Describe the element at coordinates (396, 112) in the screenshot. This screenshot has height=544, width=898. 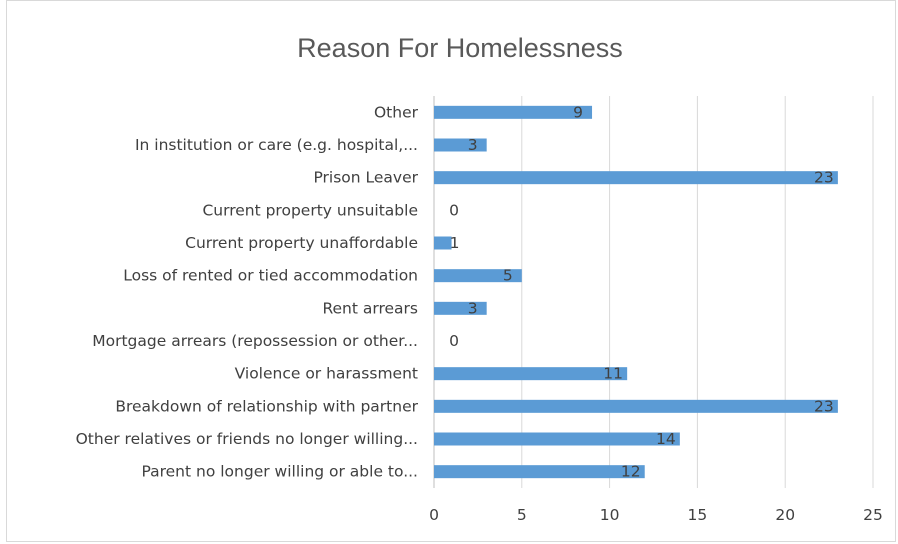
I see `category-label: Other` at that location.